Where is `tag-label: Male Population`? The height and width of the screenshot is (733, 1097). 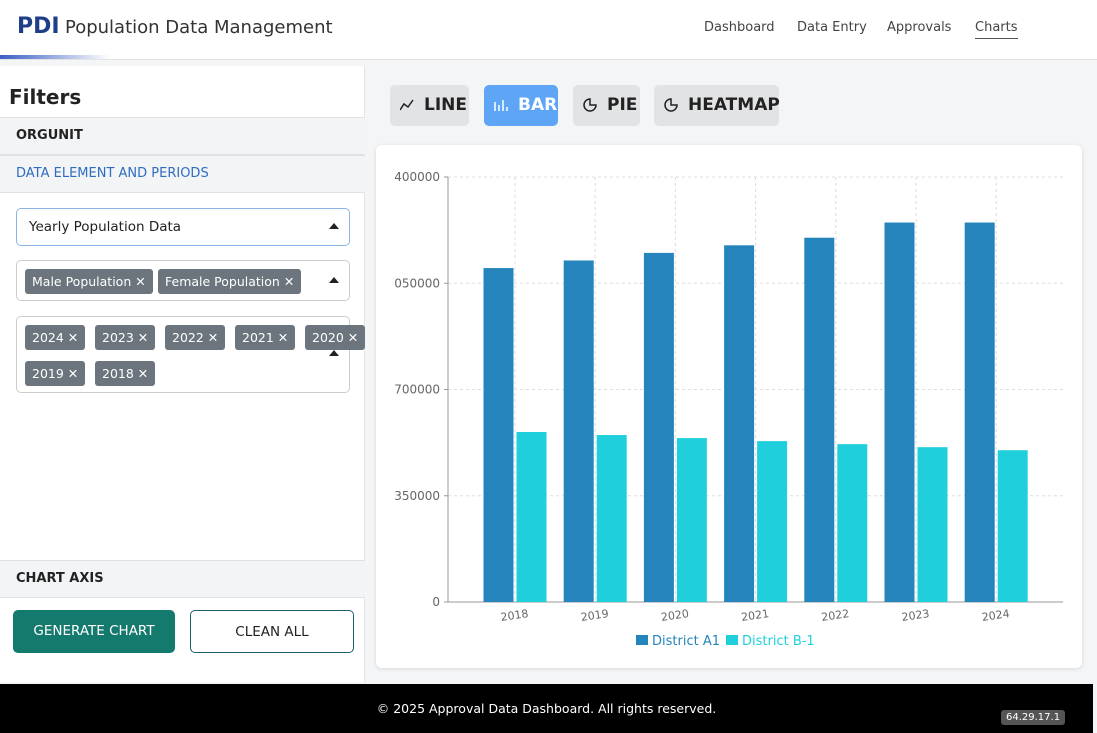
tag-label: Male Population is located at coordinates (82, 281).